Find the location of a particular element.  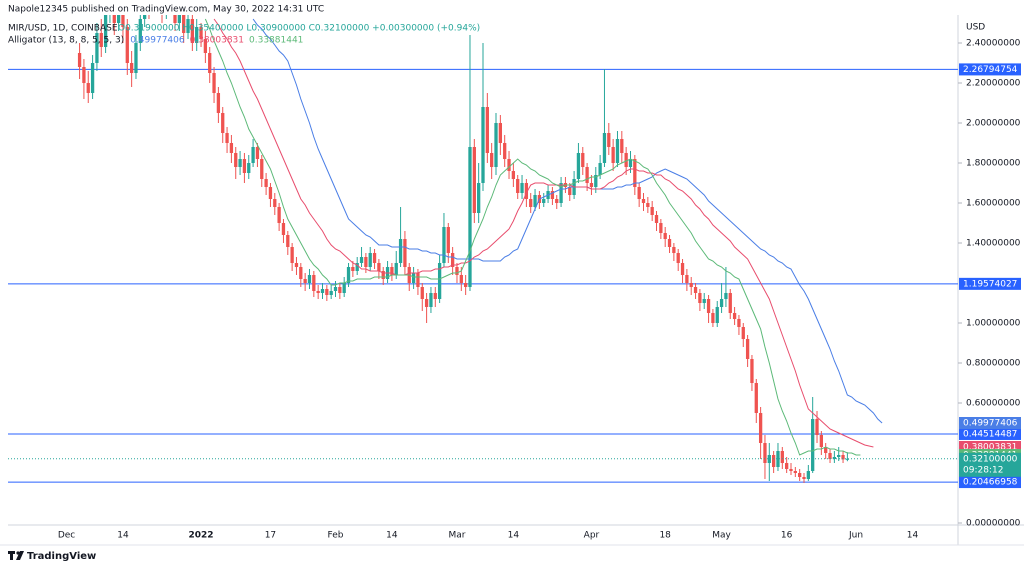

indicator-tag: 0.38003831 is located at coordinates (990, 448).